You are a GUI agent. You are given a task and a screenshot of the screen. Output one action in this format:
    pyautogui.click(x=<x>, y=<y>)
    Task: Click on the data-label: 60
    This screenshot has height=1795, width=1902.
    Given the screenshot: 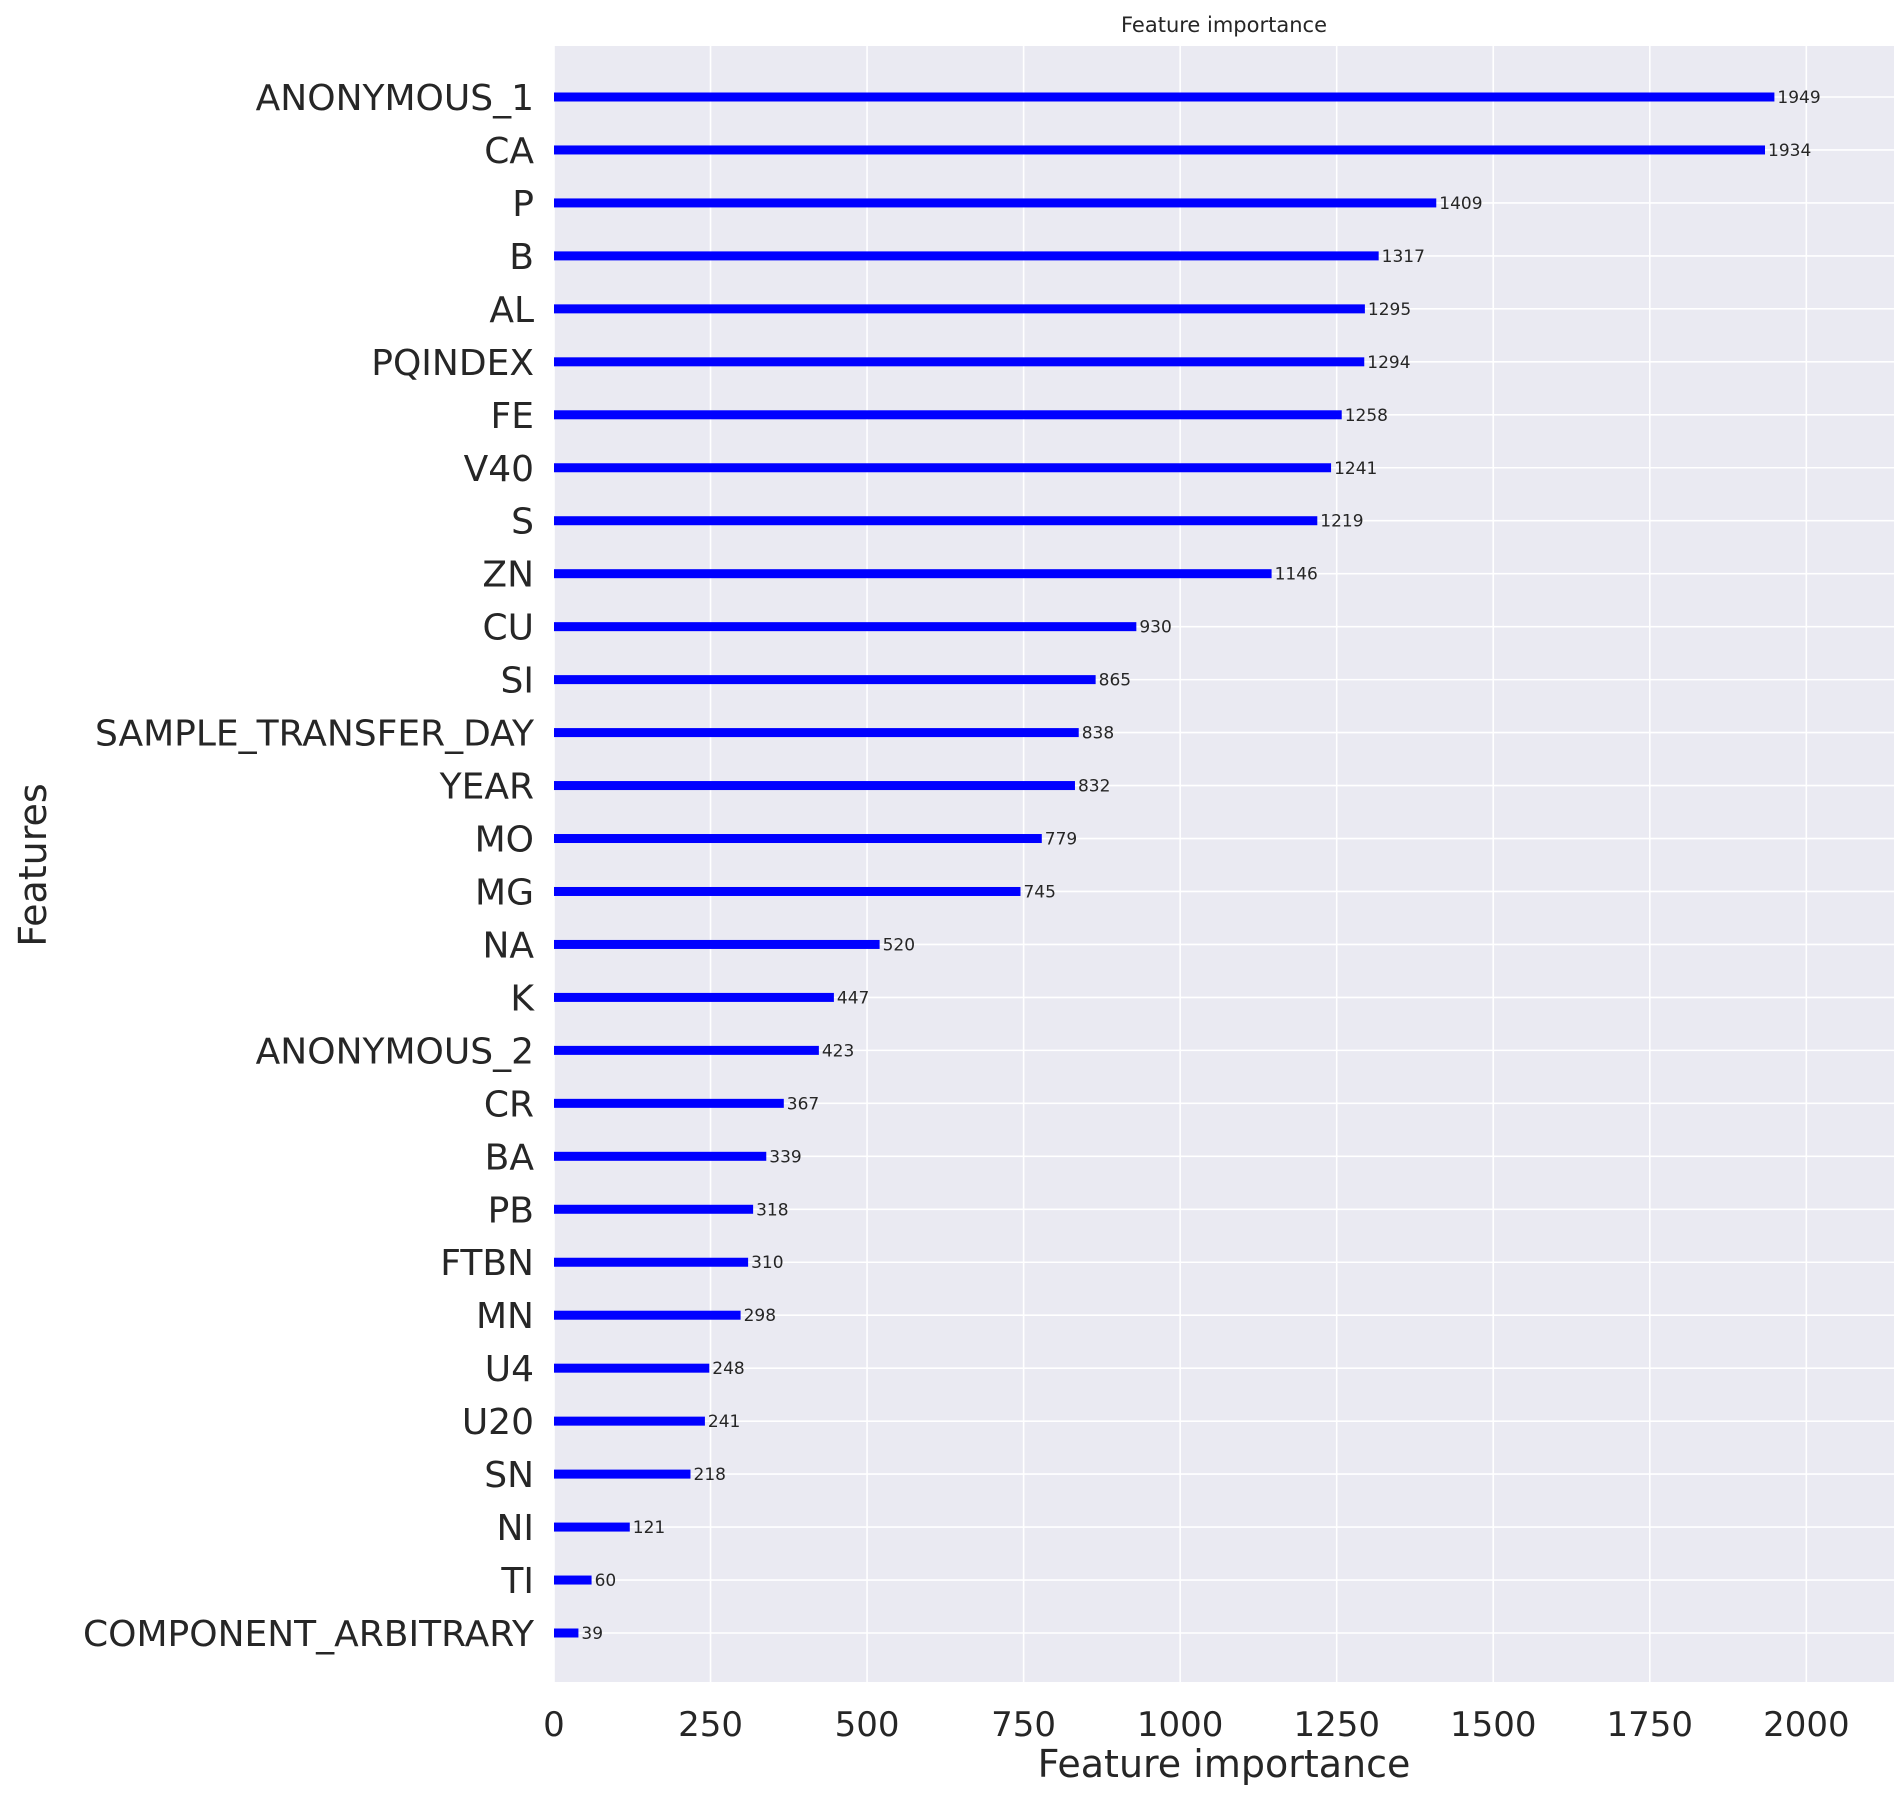 What is the action you would take?
    pyautogui.click(x=606, y=1581)
    